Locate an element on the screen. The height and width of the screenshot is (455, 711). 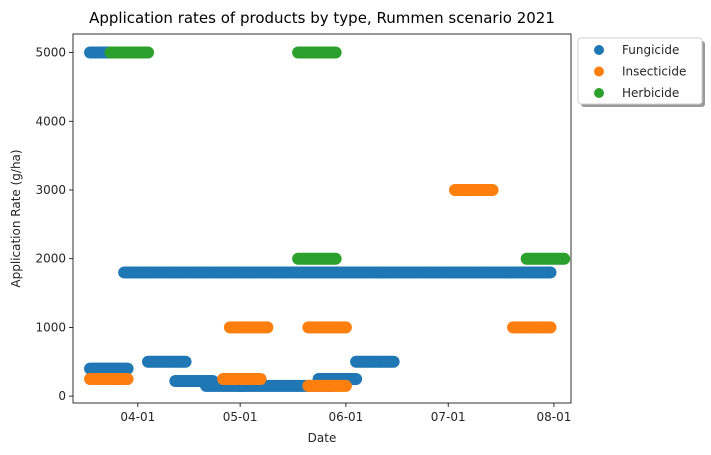
y-tick-label: 4000 is located at coordinates (50, 121).